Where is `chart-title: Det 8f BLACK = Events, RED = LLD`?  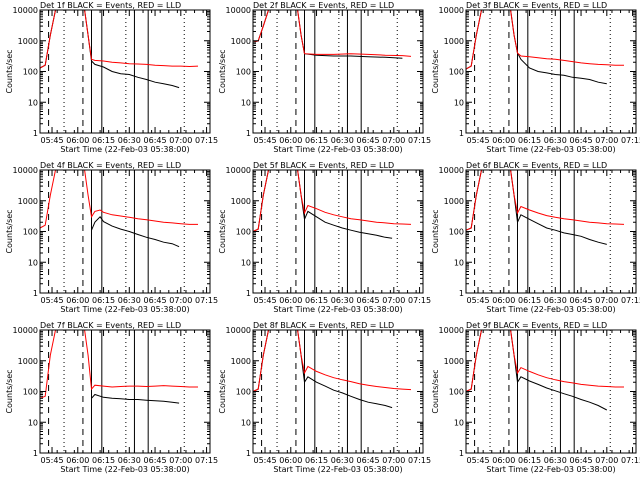
chart-title: Det 8f BLACK = Events, RED = LLD is located at coordinates (323, 325).